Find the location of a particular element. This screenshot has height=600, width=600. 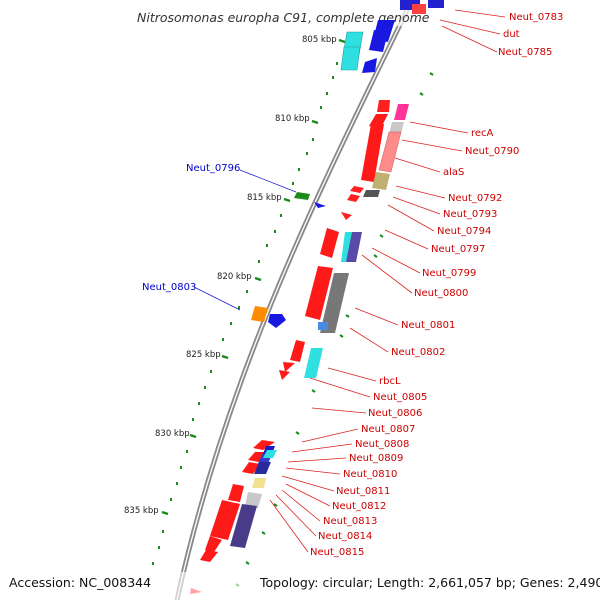

gene-label: recA is located at coordinates (482, 133).